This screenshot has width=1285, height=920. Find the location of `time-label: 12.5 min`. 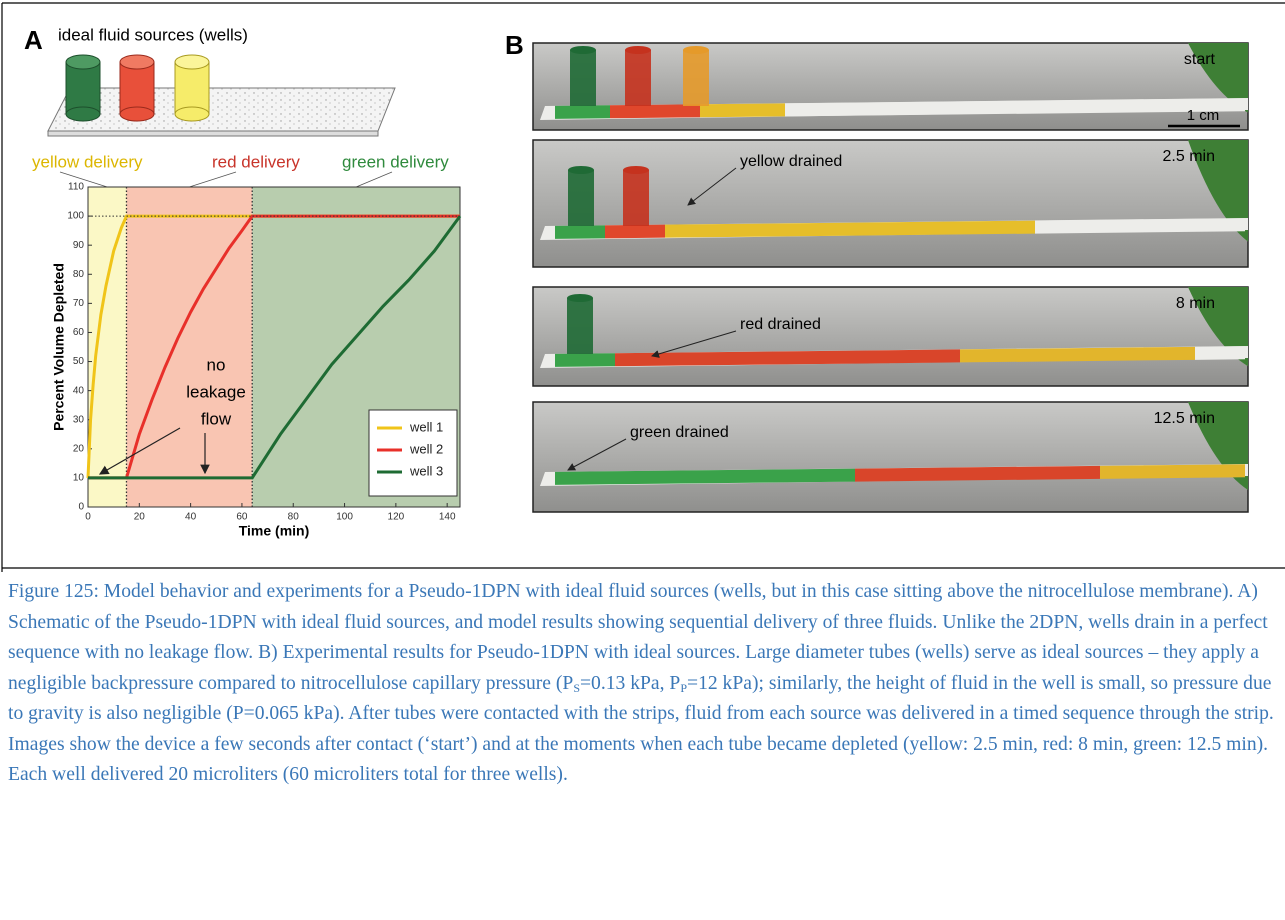

time-label: 12.5 min is located at coordinates (1184, 418).